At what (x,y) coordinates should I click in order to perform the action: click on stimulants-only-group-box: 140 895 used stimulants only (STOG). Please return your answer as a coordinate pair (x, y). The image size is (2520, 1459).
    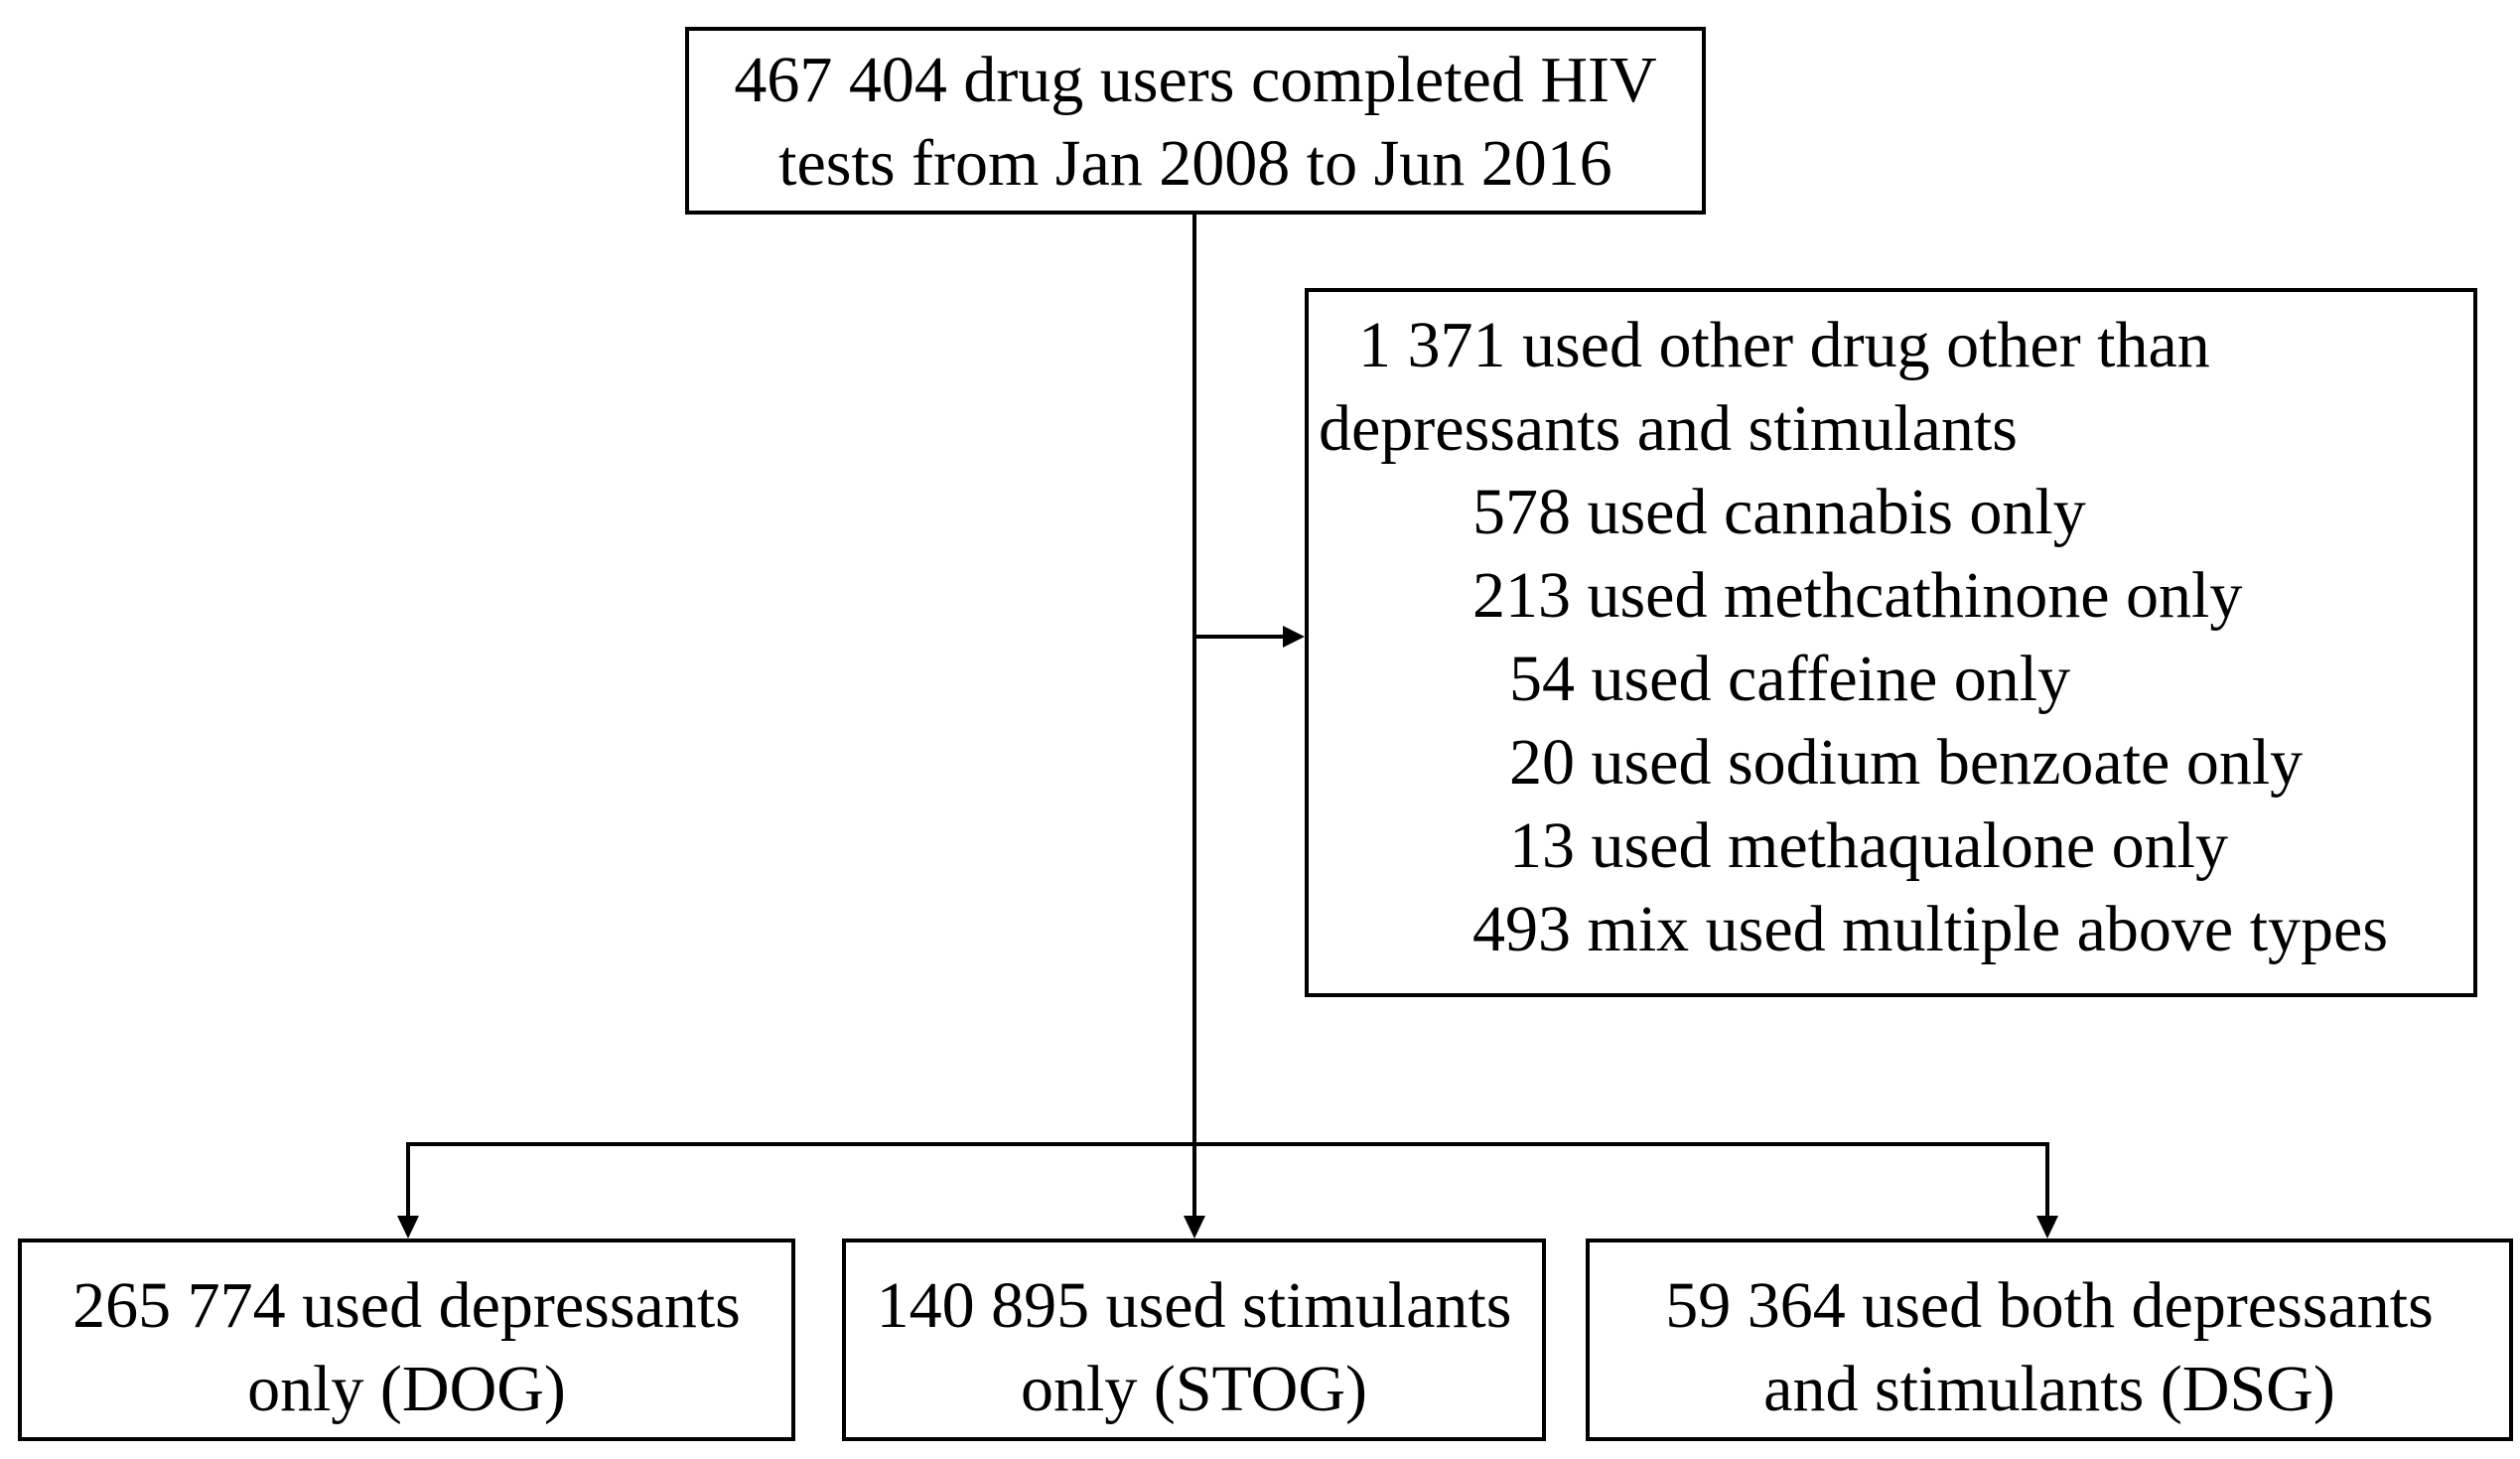
    Looking at the image, I should click on (1194, 1340).